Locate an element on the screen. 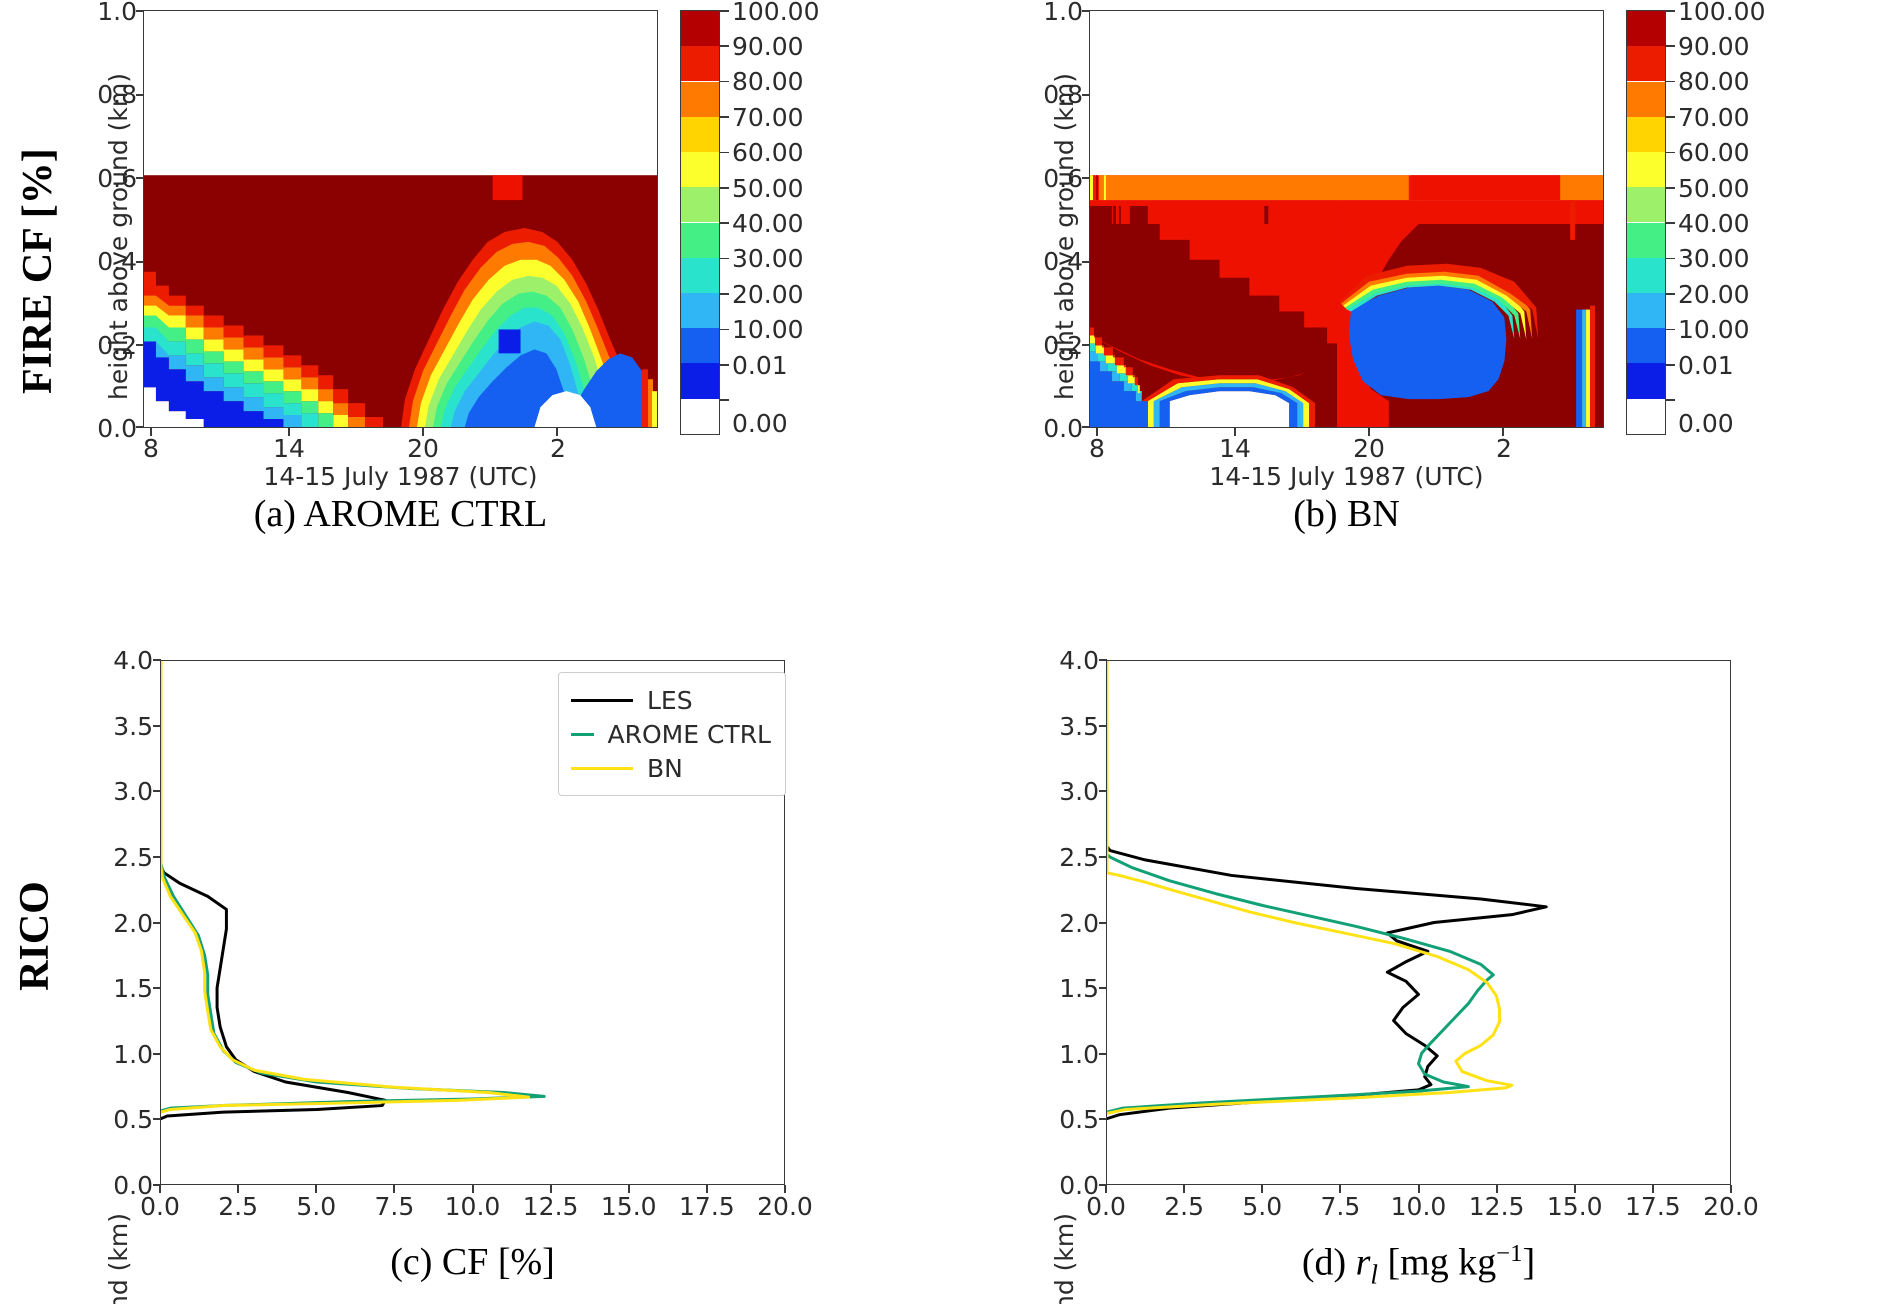 The image size is (1892, 1304). legend-label-les: LES is located at coordinates (670, 700).